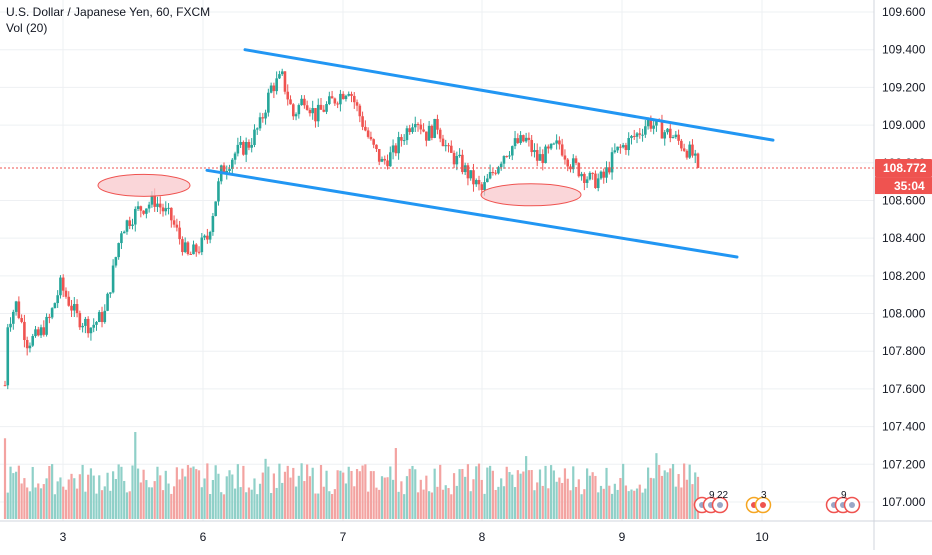 The height and width of the screenshot is (555, 932). Describe the element at coordinates (466, 532) in the screenshot. I see `time-axis: 3 6 7 8 9 10` at that location.